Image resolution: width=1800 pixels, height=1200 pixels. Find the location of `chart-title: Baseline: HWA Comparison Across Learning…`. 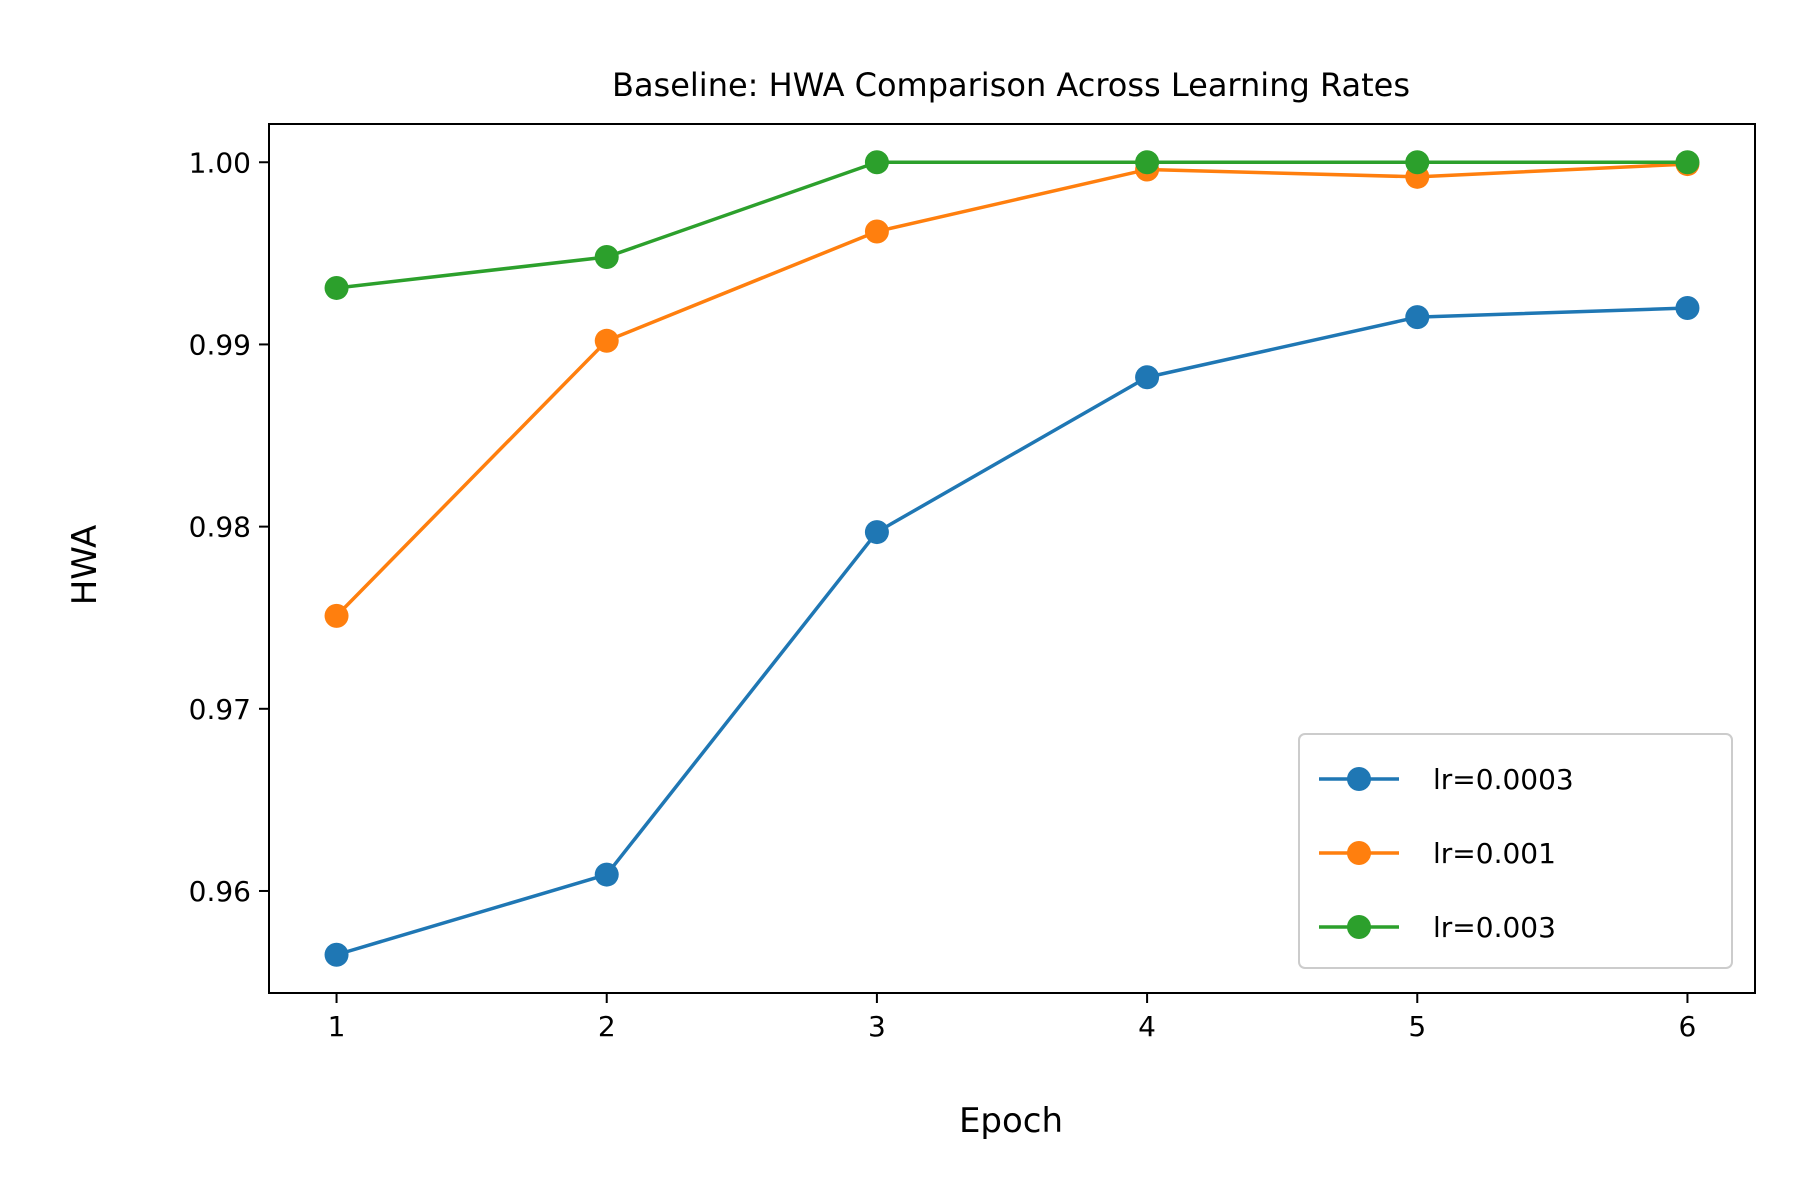

chart-title: Baseline: HWA Comparison Across Learning… is located at coordinates (1011, 85).